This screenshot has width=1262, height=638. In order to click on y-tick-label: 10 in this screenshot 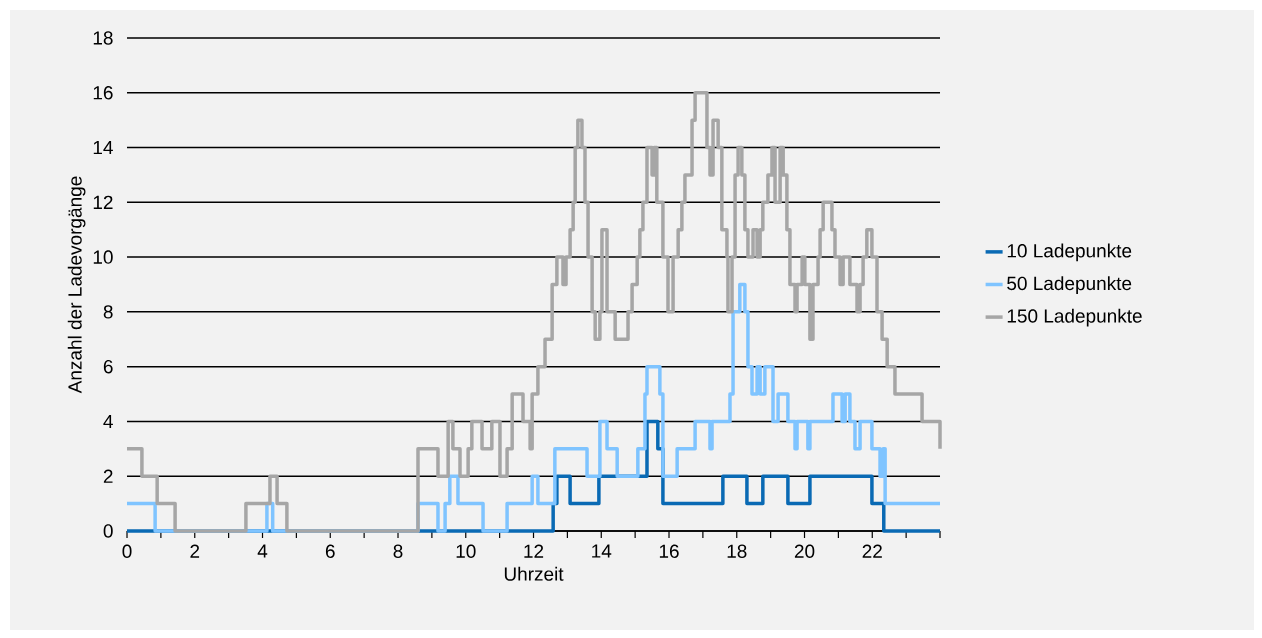, I will do `click(103, 257)`.